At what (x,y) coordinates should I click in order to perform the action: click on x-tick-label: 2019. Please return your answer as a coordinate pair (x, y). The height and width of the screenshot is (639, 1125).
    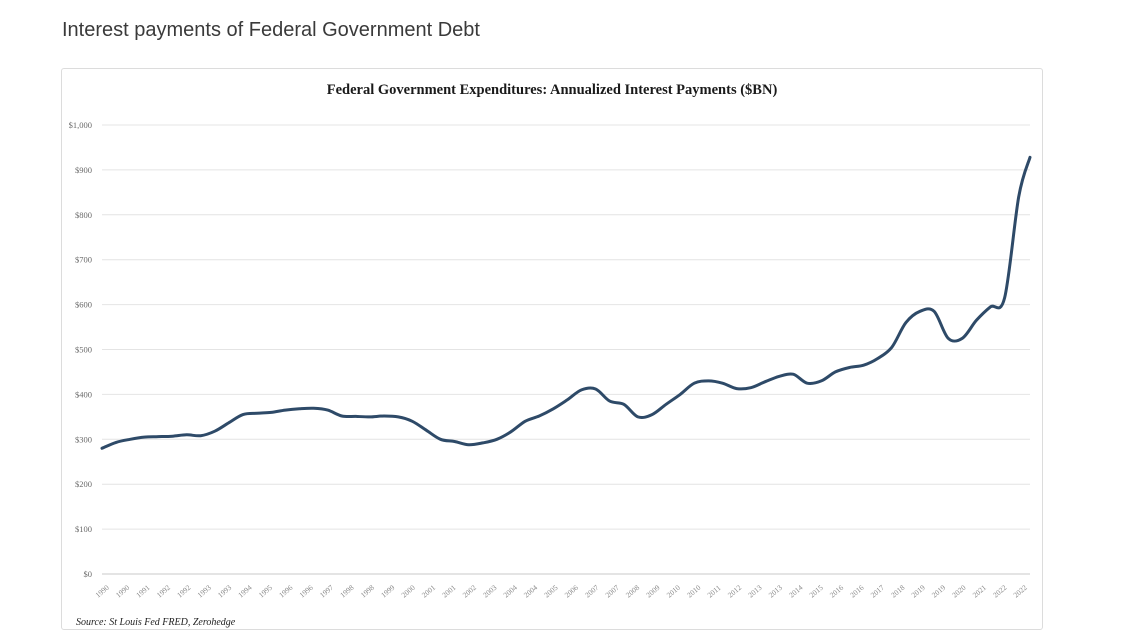
    Looking at the image, I should click on (918, 591).